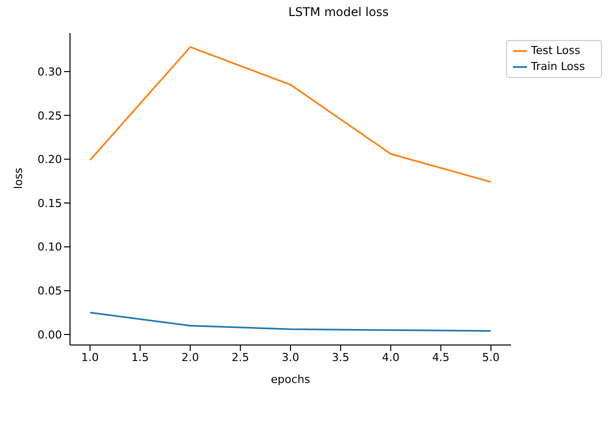  Describe the element at coordinates (50, 291) in the screenshot. I see `y-tick-label: 0.05` at that location.